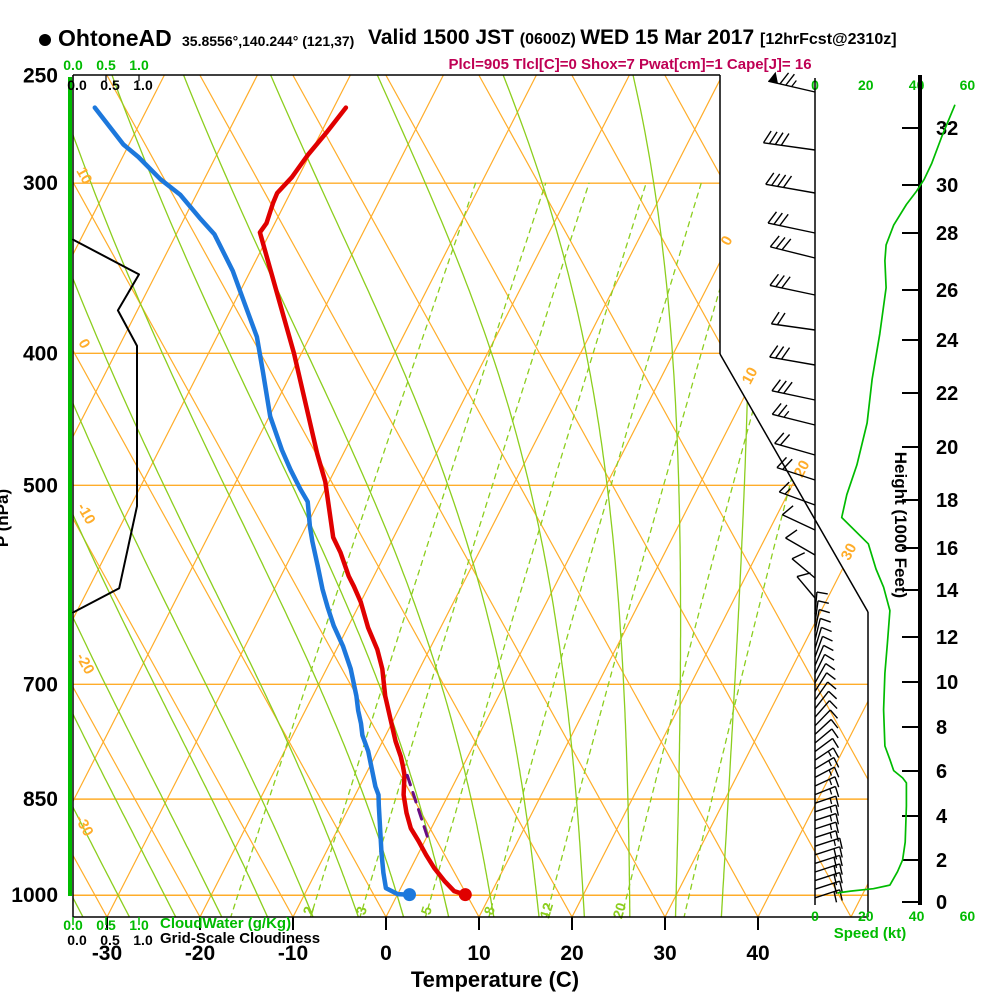 This screenshot has height=1000, width=1000. Describe the element at coordinates (416, 802) in the screenshot. I see `parcel-path` at that location.